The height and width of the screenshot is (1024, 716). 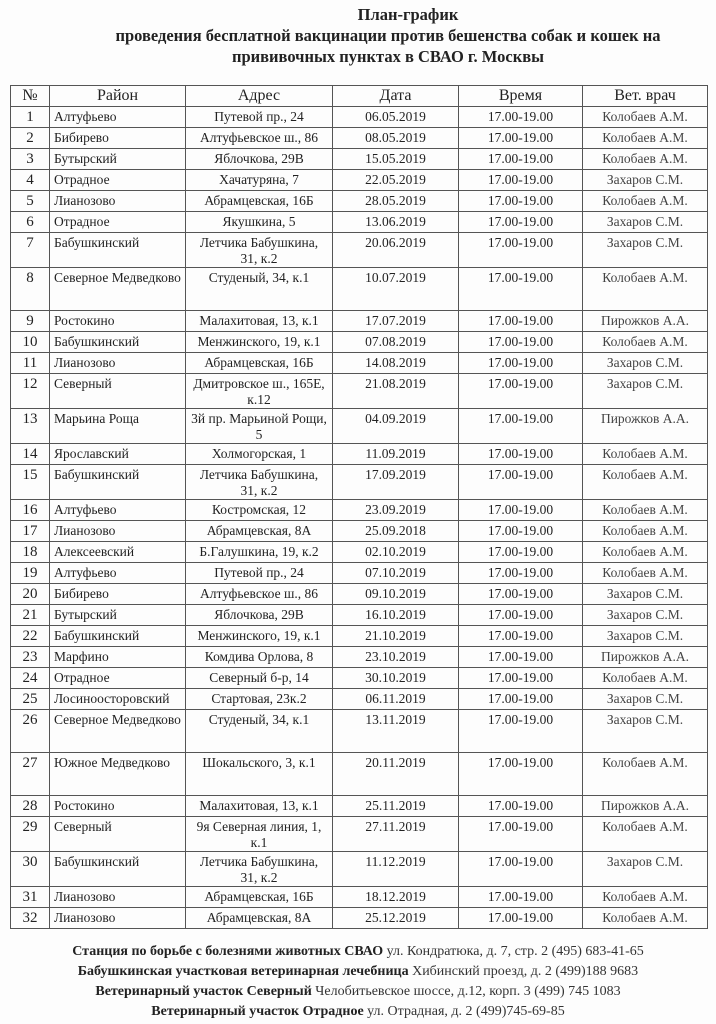 What do you see at coordinates (257, 1011) in the screenshot?
I see `footer-org-name: Ветеринарный участок Отрадное` at bounding box center [257, 1011].